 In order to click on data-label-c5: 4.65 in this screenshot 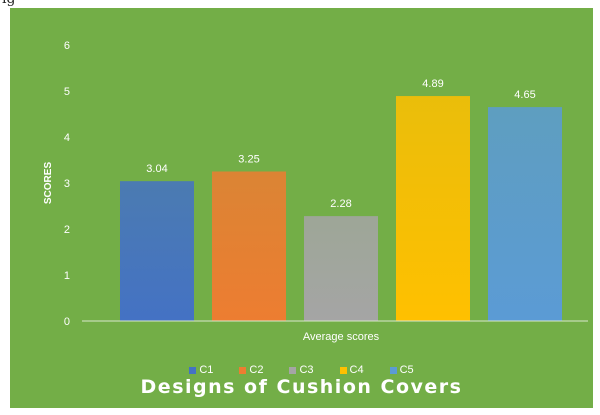, I will do `click(524, 95)`.